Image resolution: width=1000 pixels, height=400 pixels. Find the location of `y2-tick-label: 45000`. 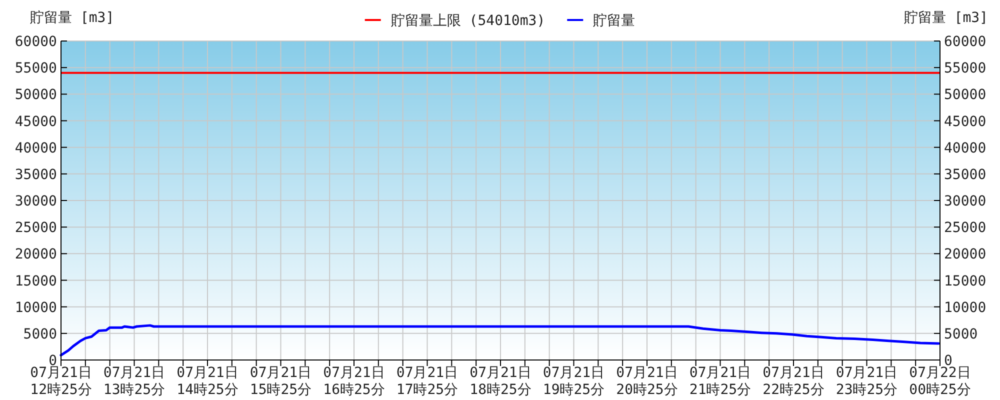

y2-tick-label: 45000 is located at coordinates (965, 122).